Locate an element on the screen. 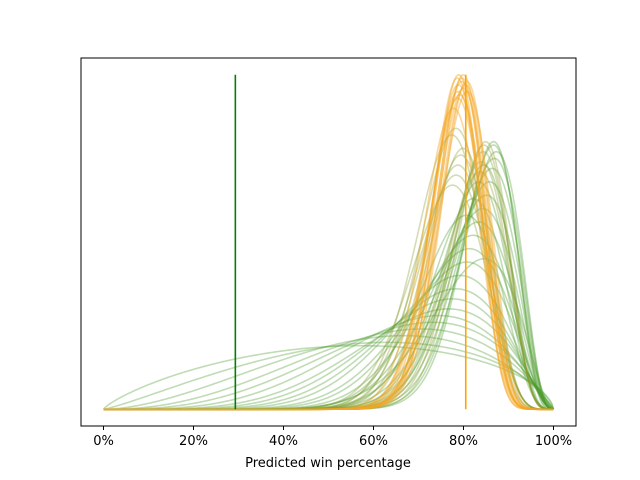 The height and width of the screenshot is (480, 640). x-axis-ticks: 0% 20% 40% 60% 80% 100% is located at coordinates (332, 437).